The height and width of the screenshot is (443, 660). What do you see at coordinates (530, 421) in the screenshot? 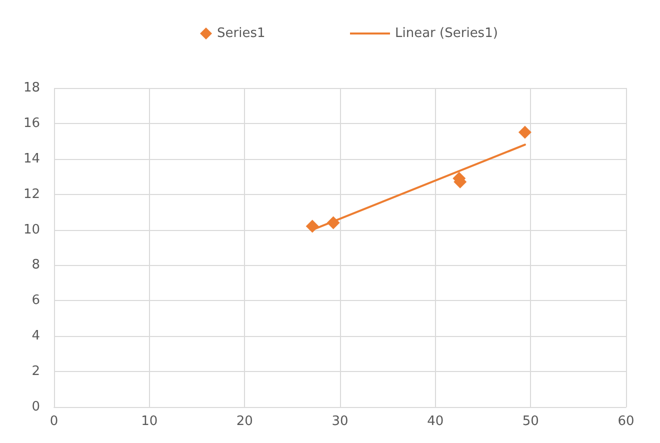
I see `x-tick-label: 50` at bounding box center [530, 421].